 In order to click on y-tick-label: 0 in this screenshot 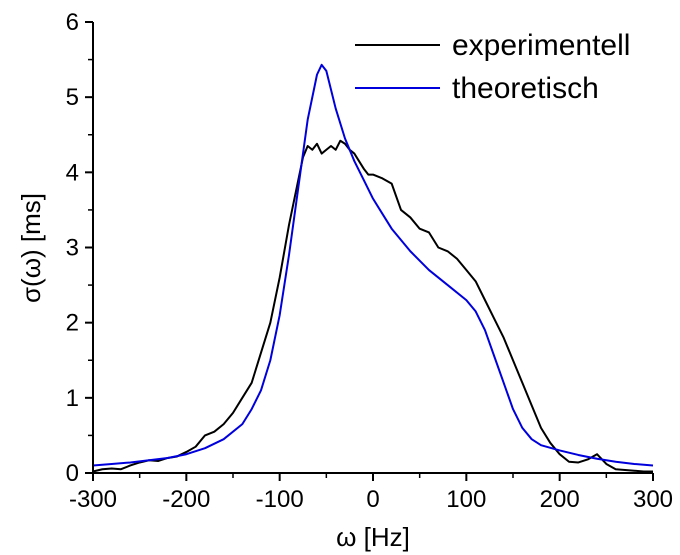, I will do `click(72, 473)`.